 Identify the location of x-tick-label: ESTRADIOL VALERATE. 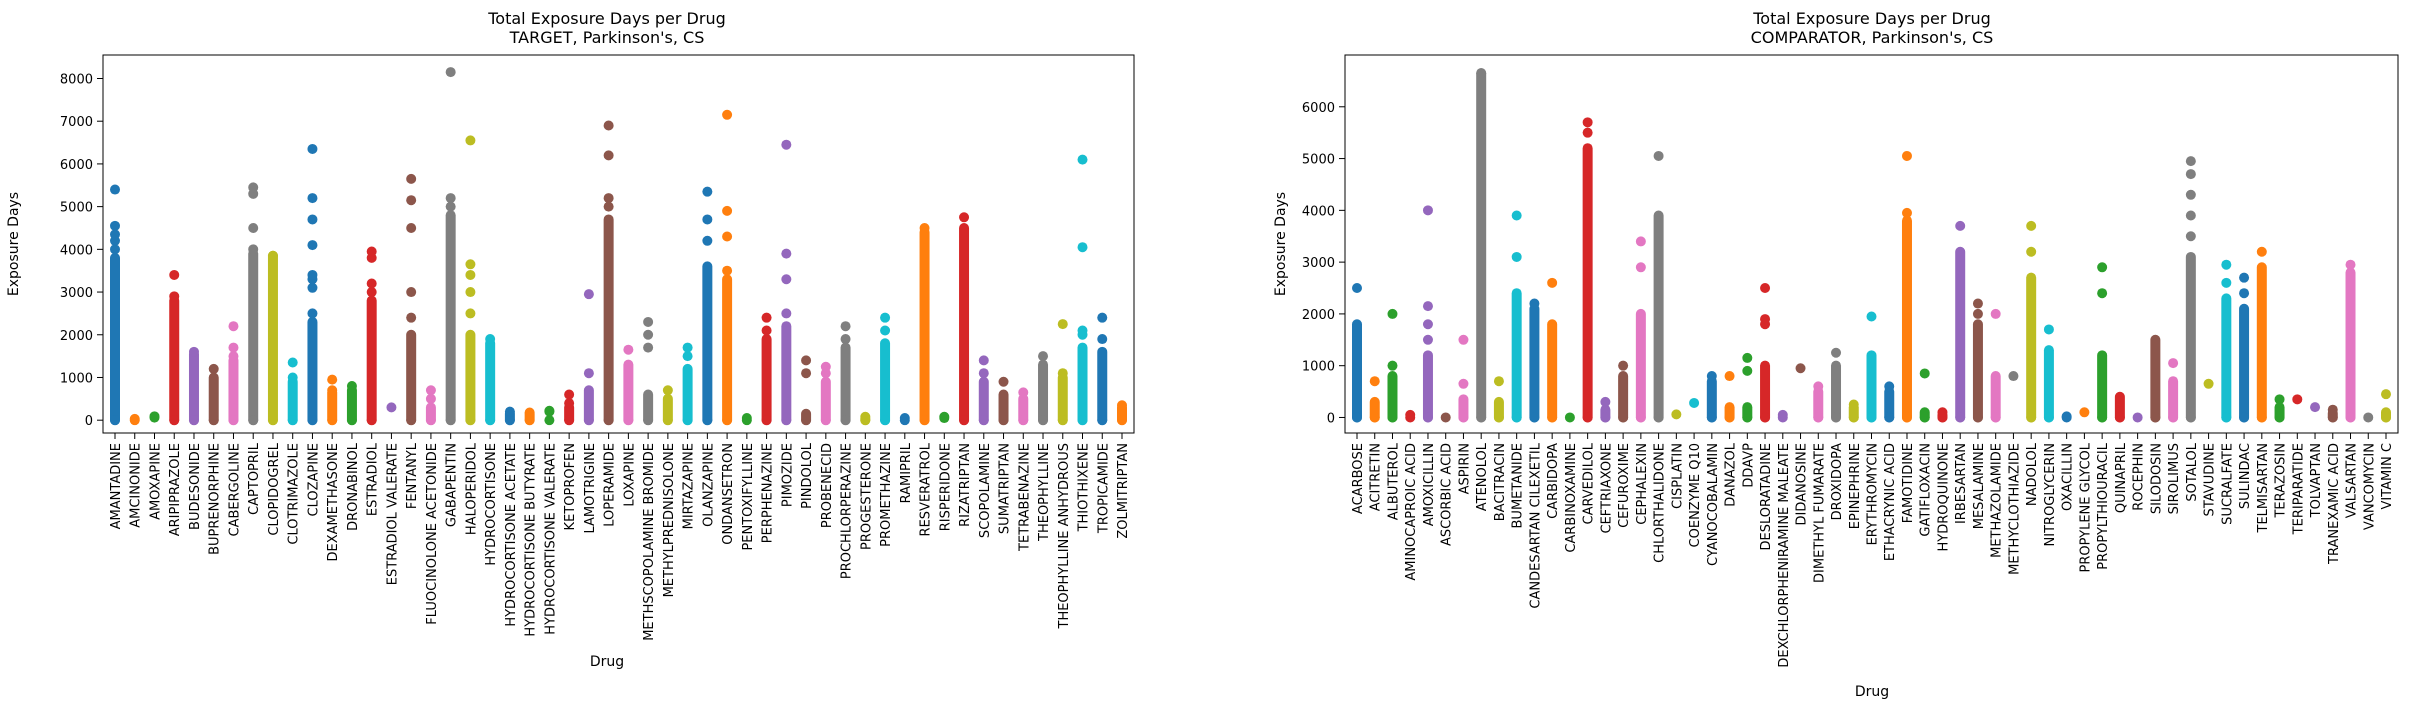
(392, 514).